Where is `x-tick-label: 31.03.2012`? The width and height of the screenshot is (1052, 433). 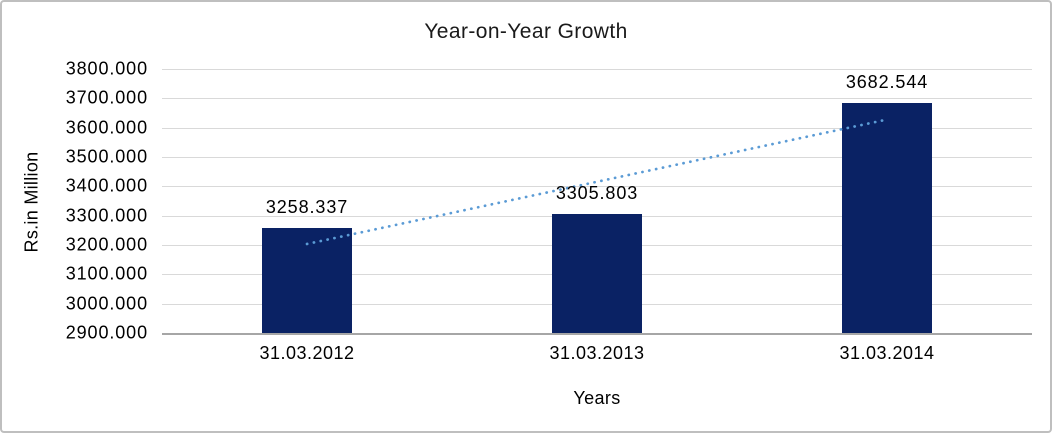 x-tick-label: 31.03.2012 is located at coordinates (307, 353).